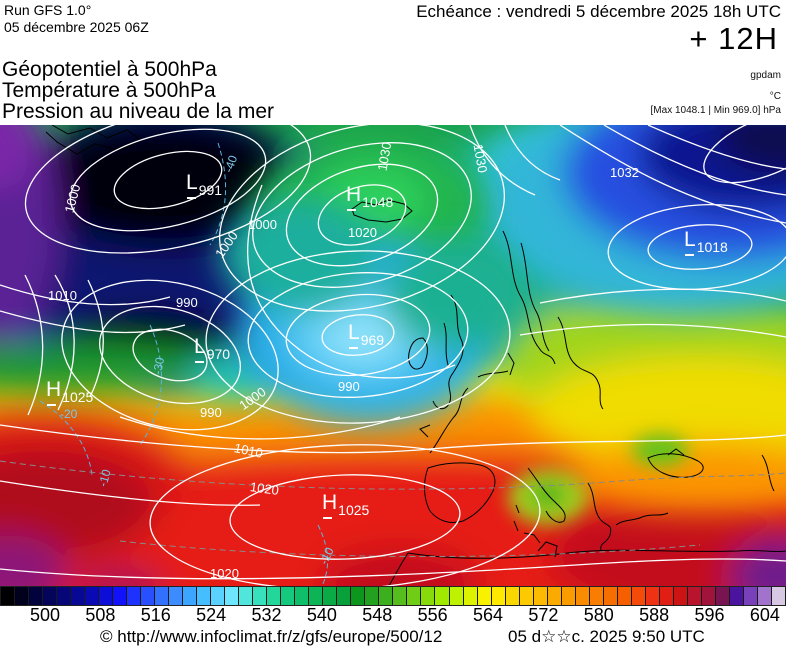  Describe the element at coordinates (654, 615) in the screenshot. I see `colorbar-tick: 588` at that location.